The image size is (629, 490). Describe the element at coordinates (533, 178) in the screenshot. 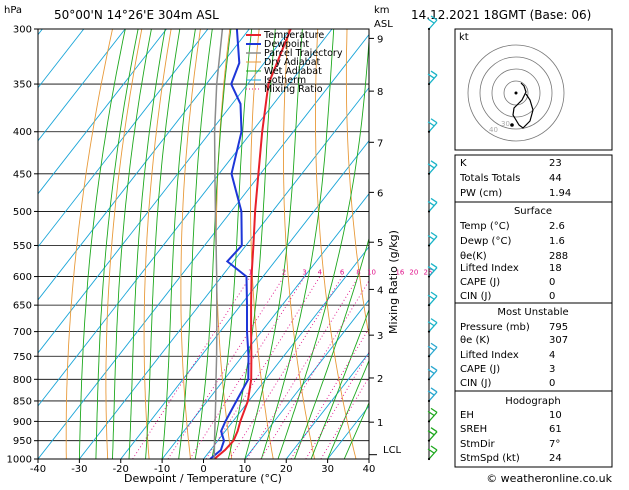

I see `indices-table: K 23 Totals Totals 44 PW (cm) 1.94` at that location.